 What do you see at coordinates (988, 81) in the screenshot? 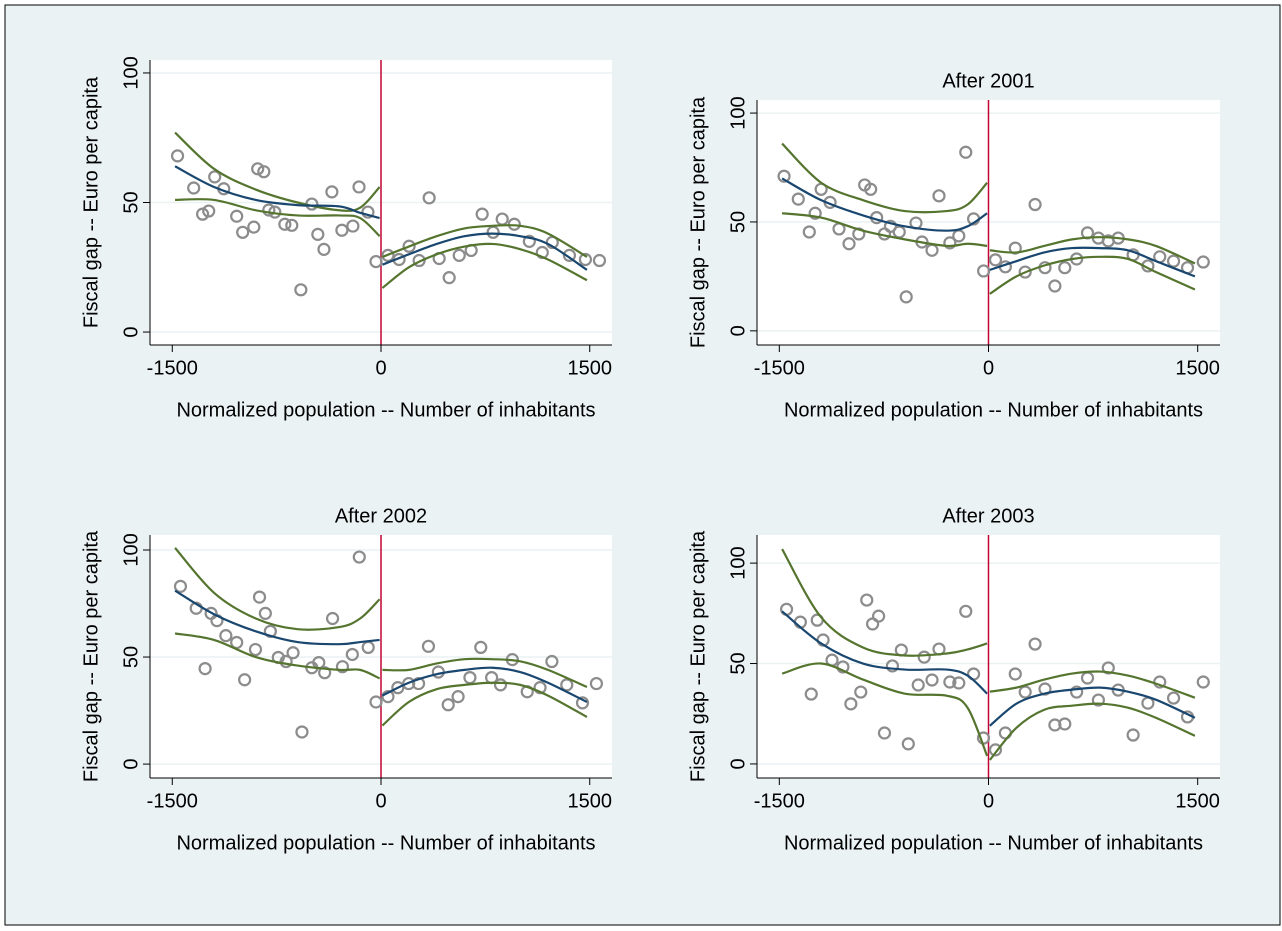
I see `panel-title: After 2001` at bounding box center [988, 81].